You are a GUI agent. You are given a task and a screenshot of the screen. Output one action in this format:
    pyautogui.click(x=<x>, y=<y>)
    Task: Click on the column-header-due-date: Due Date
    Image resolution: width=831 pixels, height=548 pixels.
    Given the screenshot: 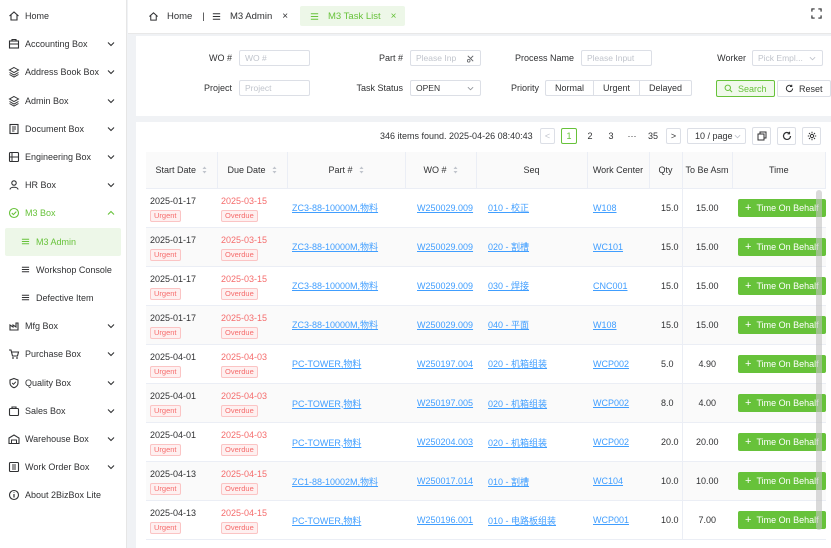 What is the action you would take?
    pyautogui.click(x=252, y=170)
    